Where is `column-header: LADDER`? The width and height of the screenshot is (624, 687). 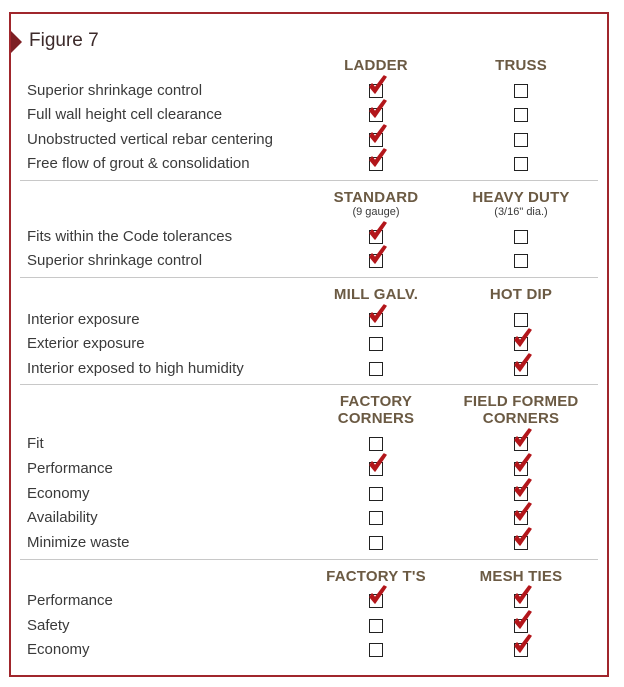
column-header: LADDER is located at coordinates (376, 65).